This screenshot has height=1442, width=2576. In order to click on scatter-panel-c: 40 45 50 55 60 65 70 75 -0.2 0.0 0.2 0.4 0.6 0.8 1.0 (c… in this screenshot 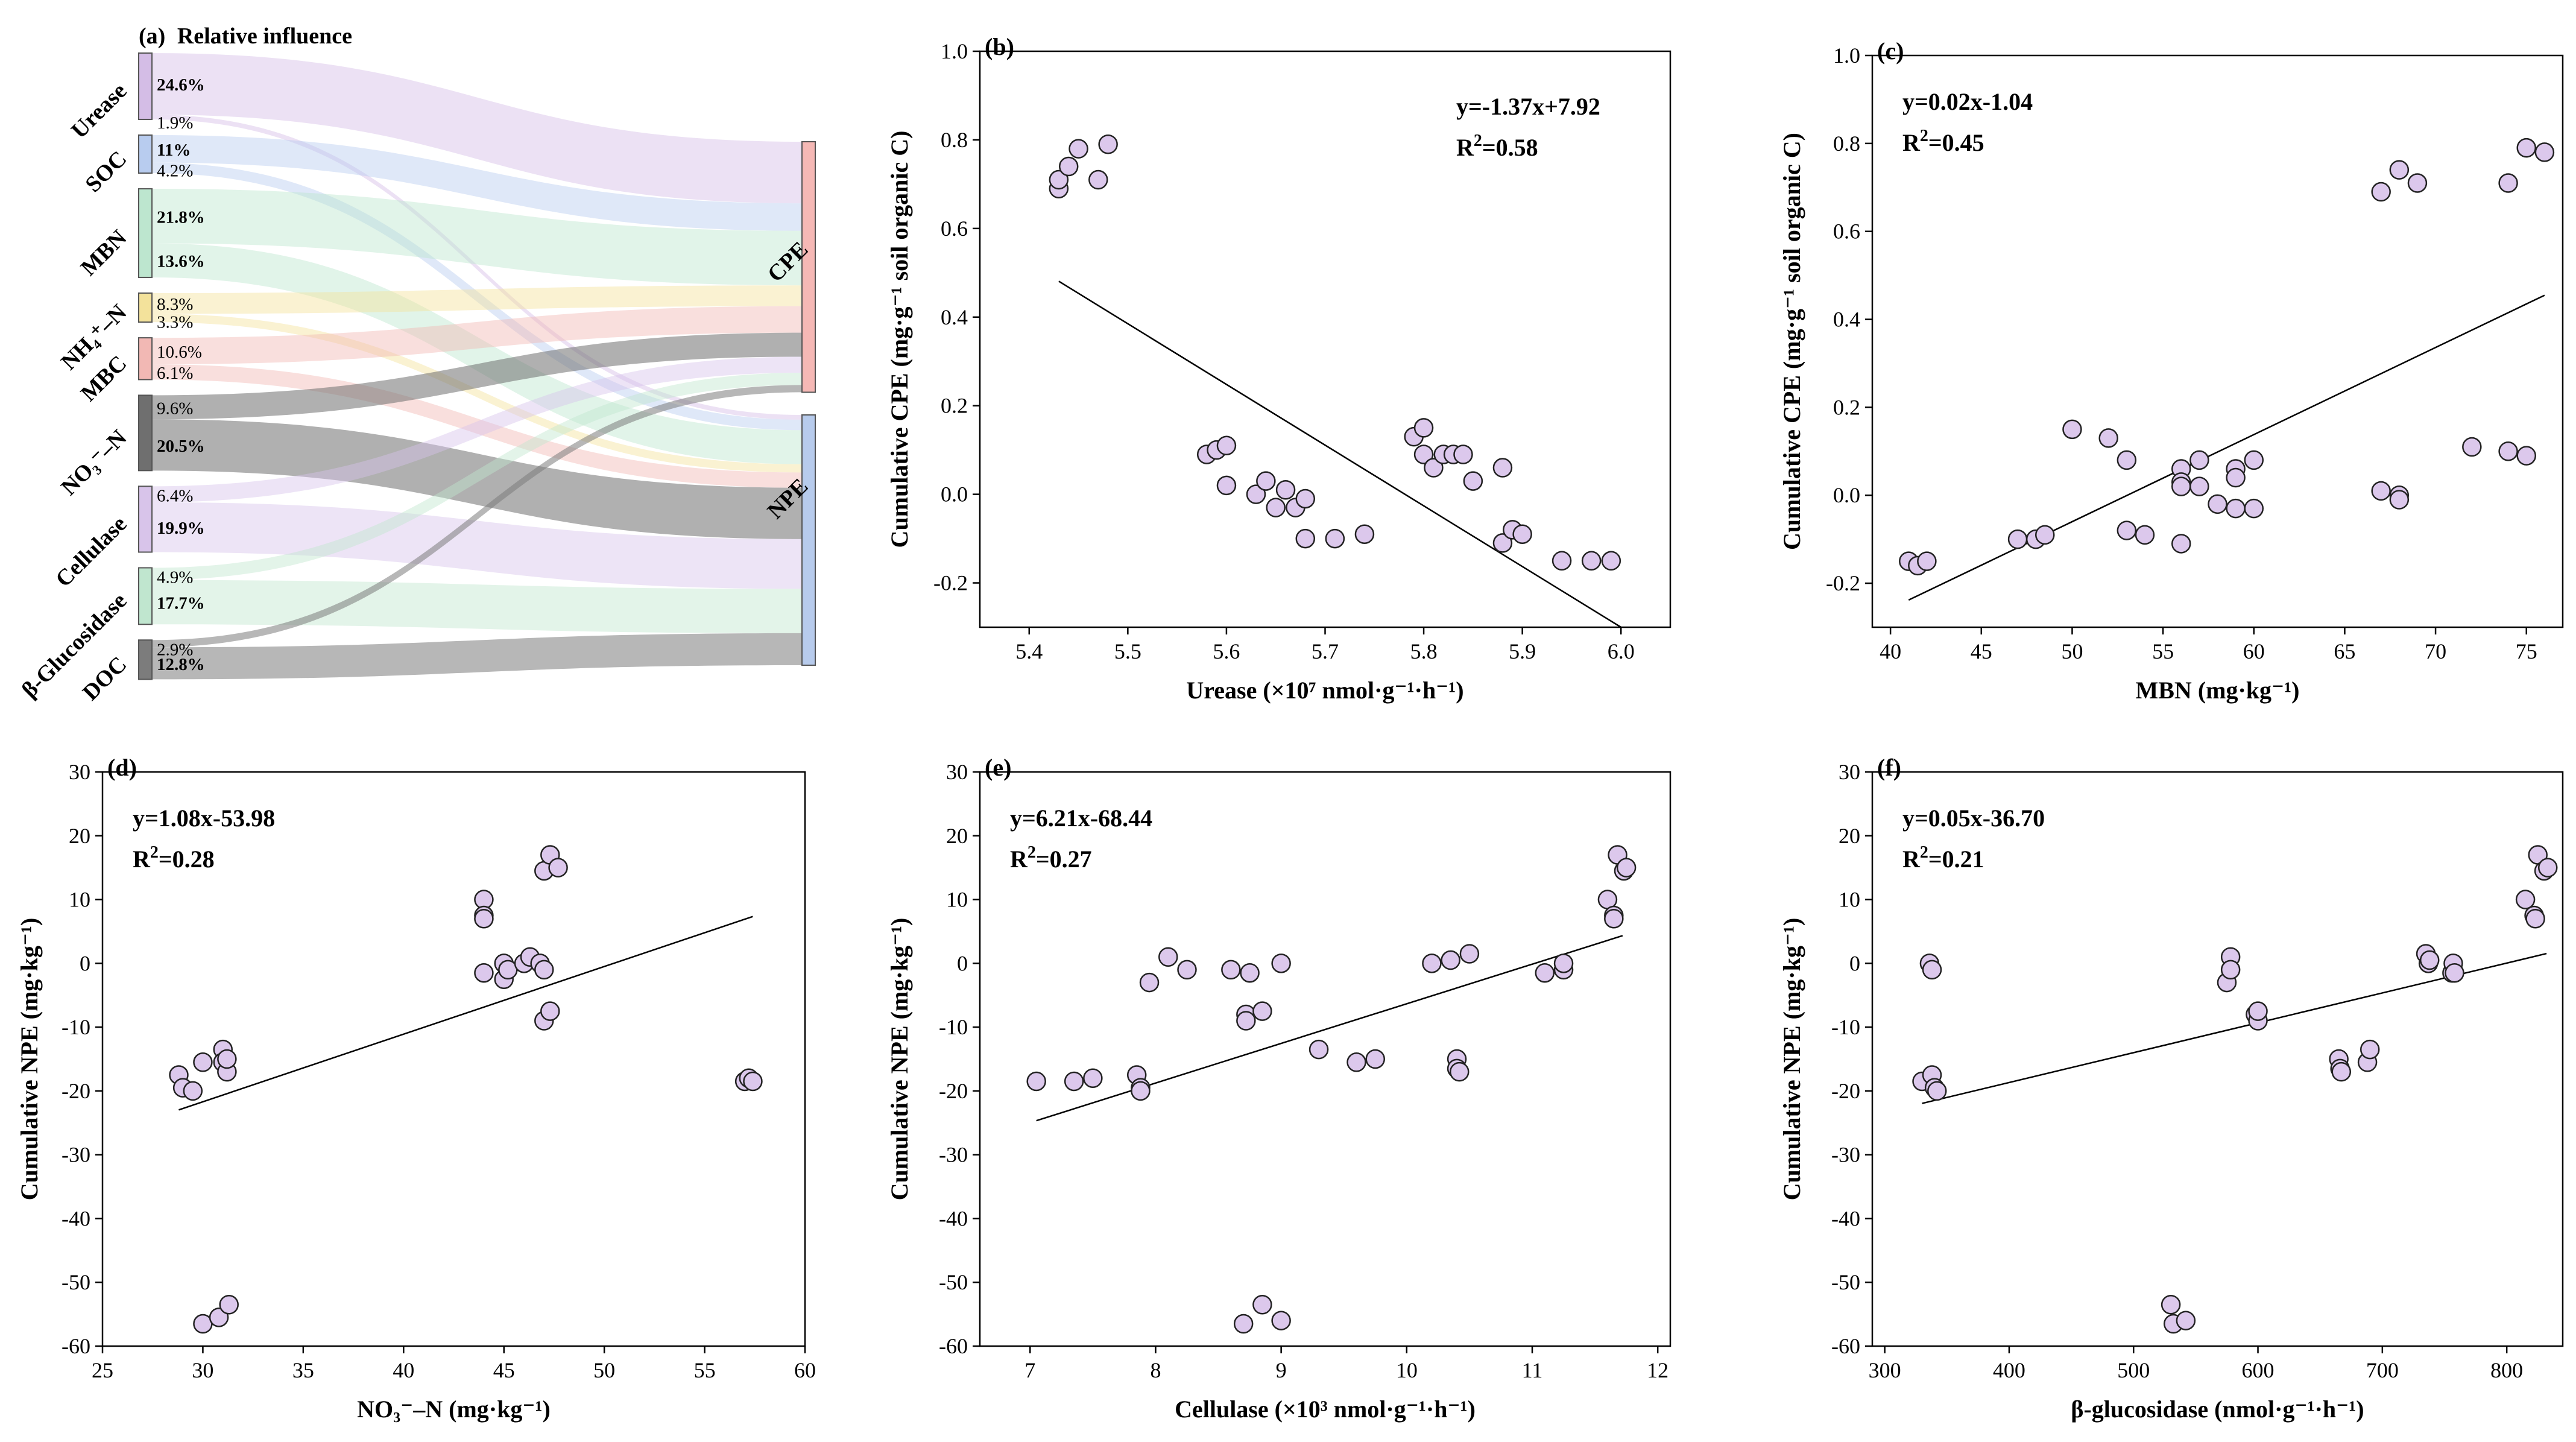, I will do `click(2171, 371)`.